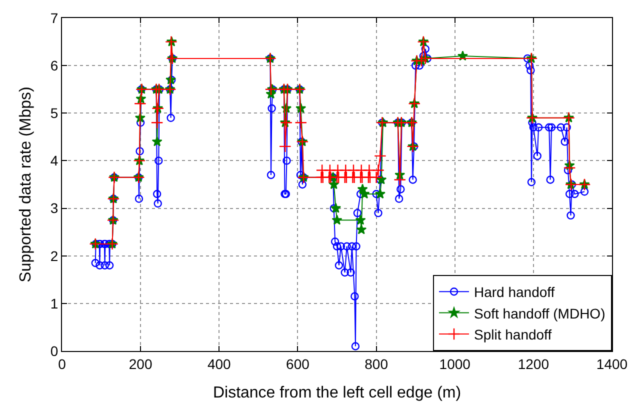  Describe the element at coordinates (514, 292) in the screenshot. I see `legend-label: Hard handoff` at that location.